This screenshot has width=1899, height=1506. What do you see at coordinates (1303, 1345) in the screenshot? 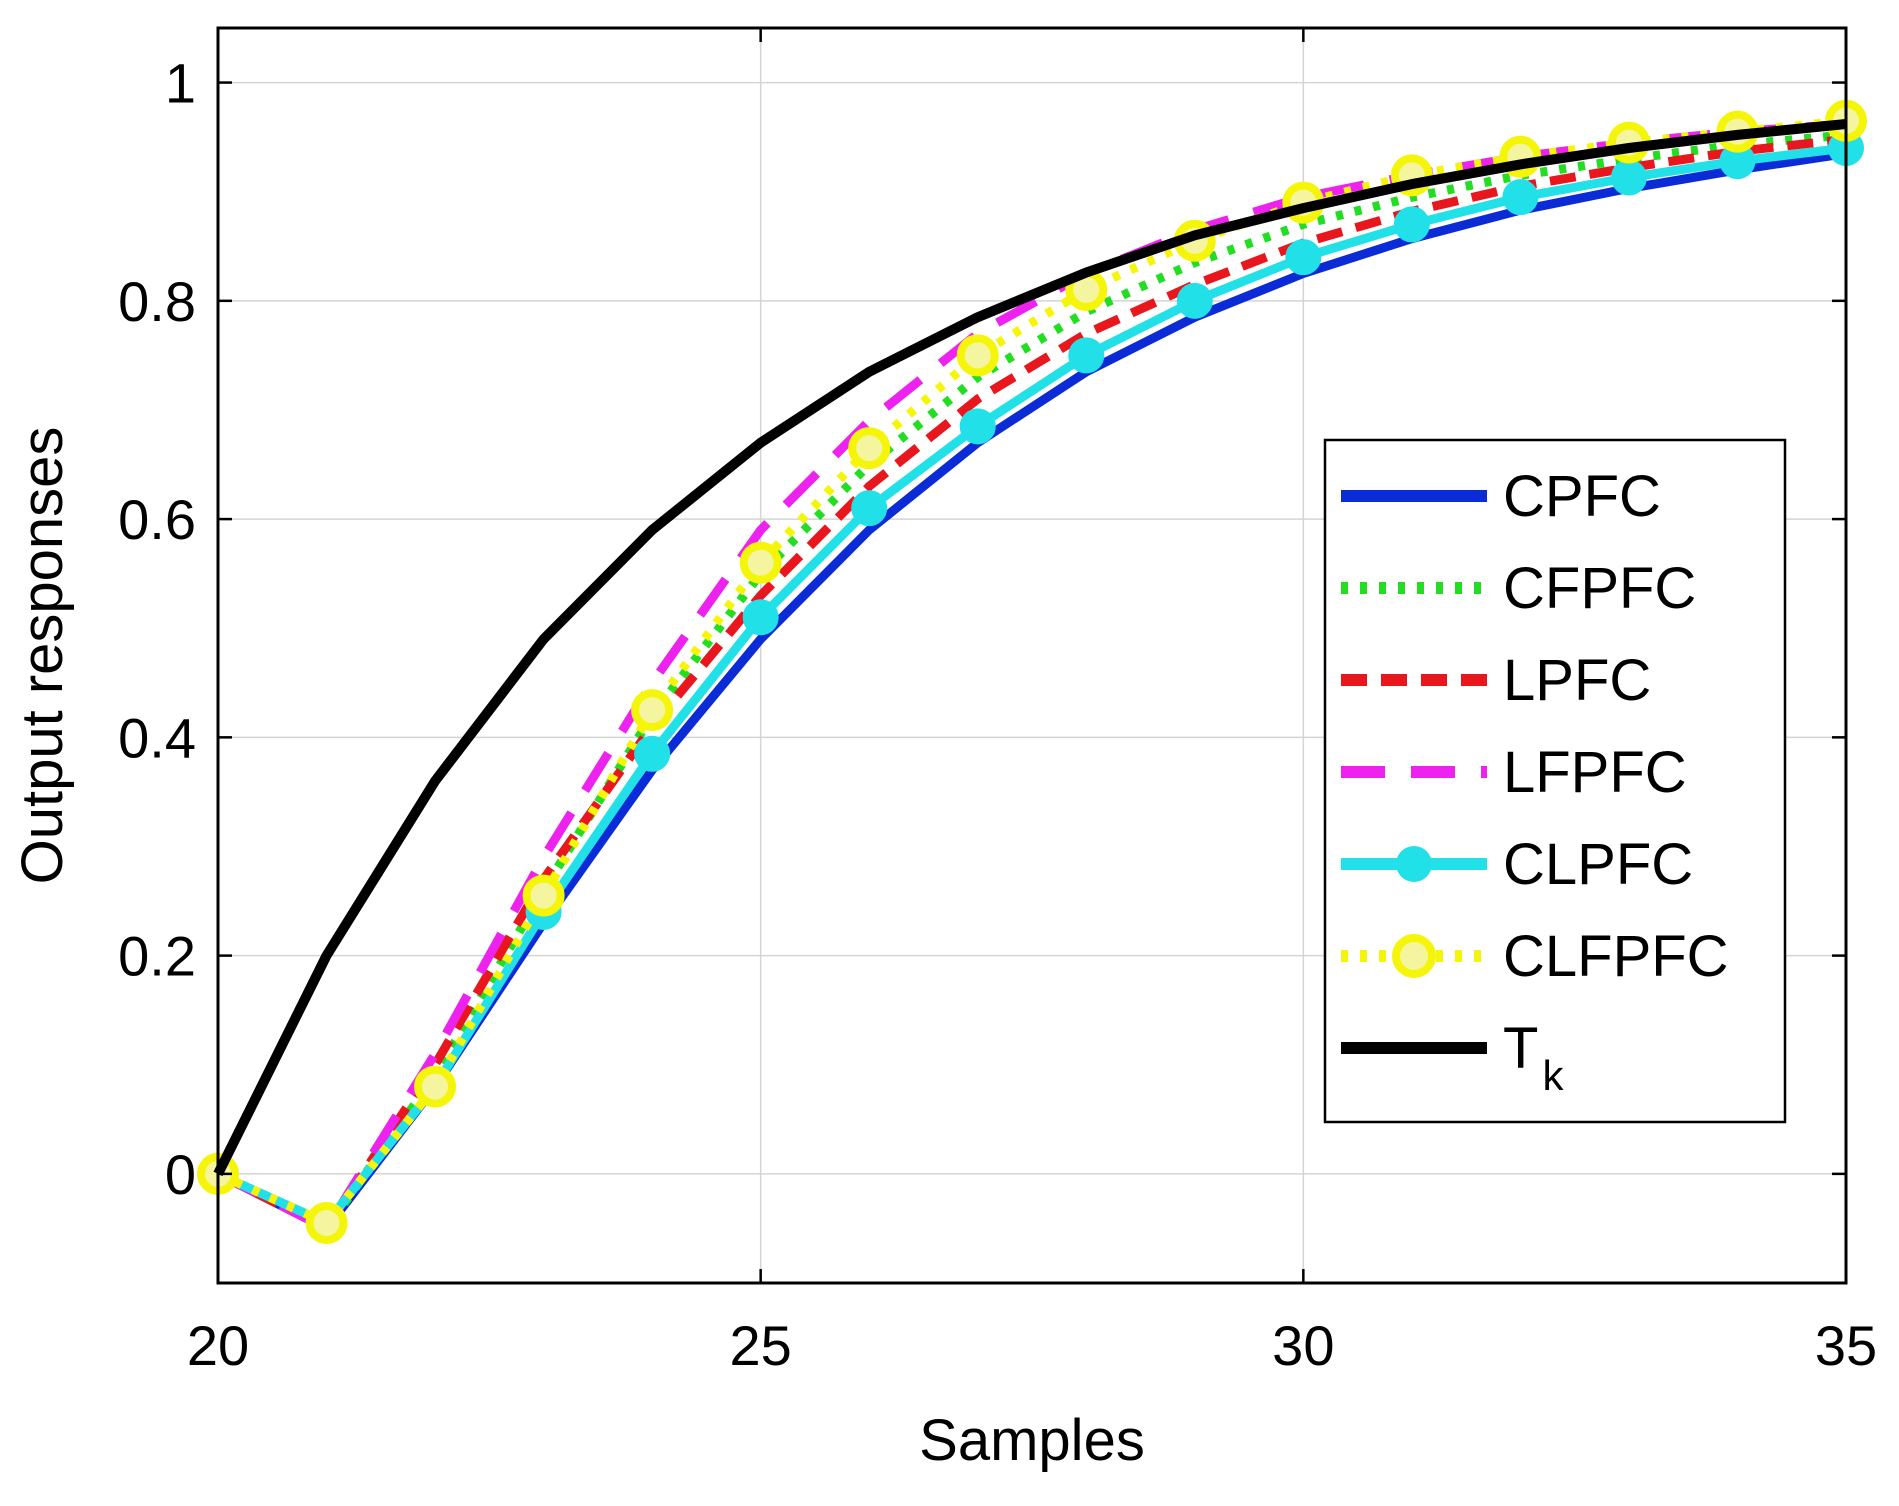
I see `x-tick-label: 30` at bounding box center [1303, 1345].